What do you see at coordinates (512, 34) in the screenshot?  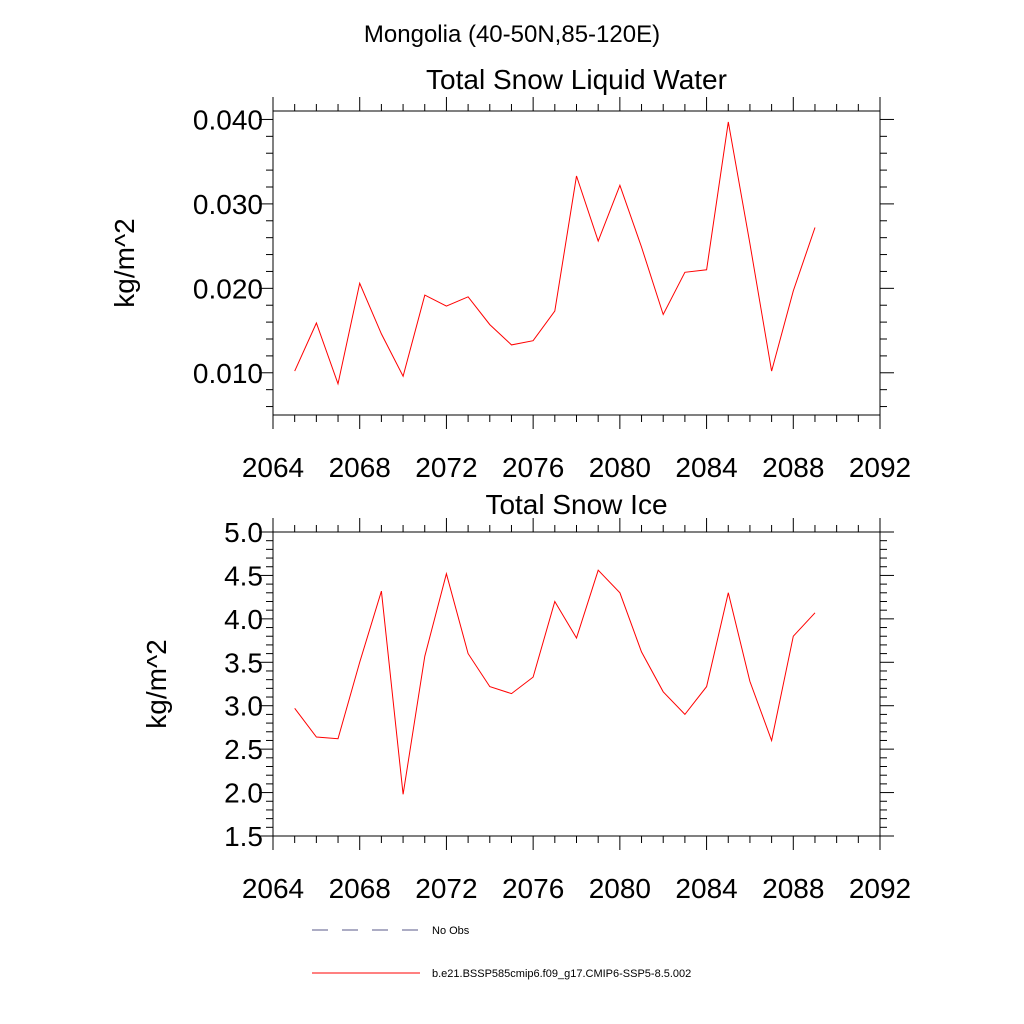 I see `figure-suptitle: Mongolia (40-50N,85-120E)` at bounding box center [512, 34].